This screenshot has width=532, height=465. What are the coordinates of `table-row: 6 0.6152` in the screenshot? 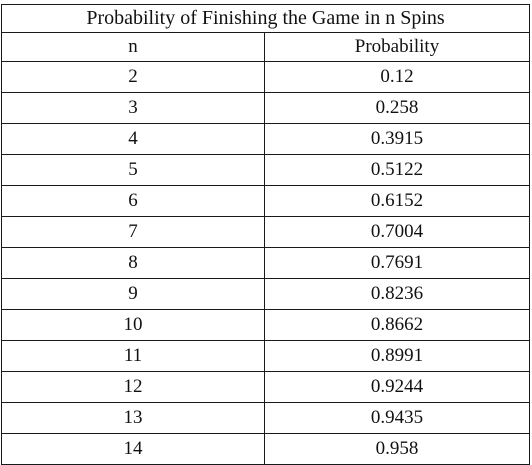 It's located at (265, 201).